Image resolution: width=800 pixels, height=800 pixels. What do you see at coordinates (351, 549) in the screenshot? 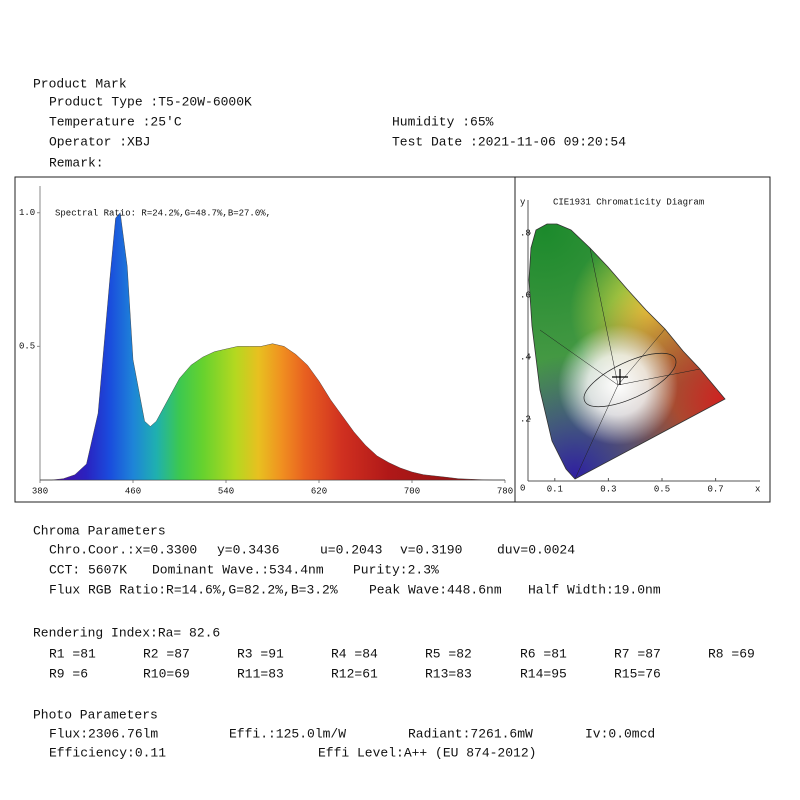
I see `chroma-param: u=0.2043` at bounding box center [351, 549].